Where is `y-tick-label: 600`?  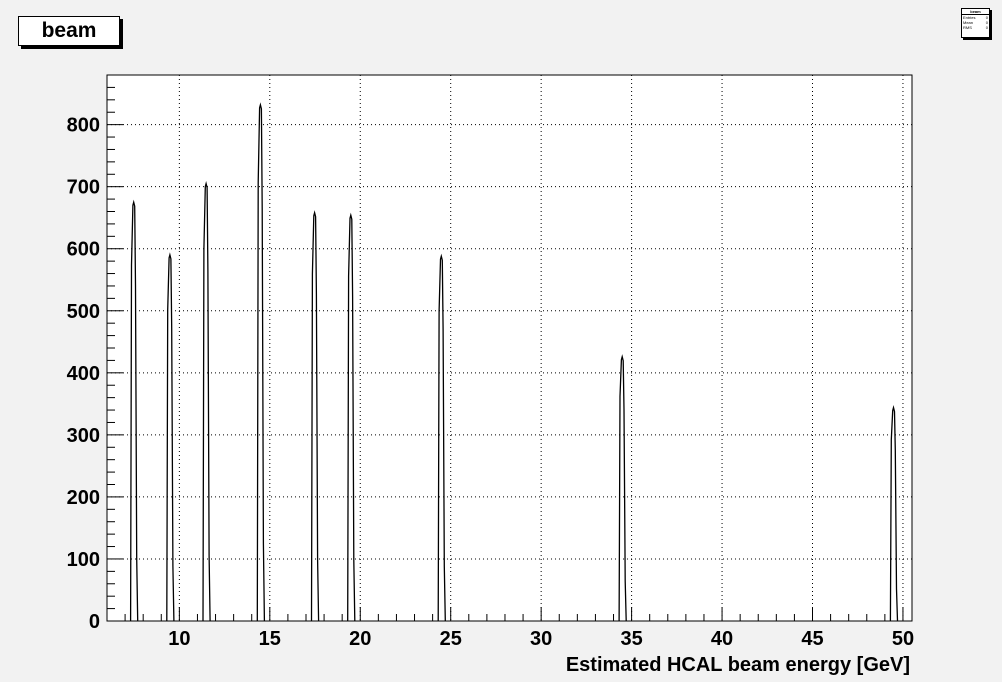
y-tick-label: 600 is located at coordinates (83, 250).